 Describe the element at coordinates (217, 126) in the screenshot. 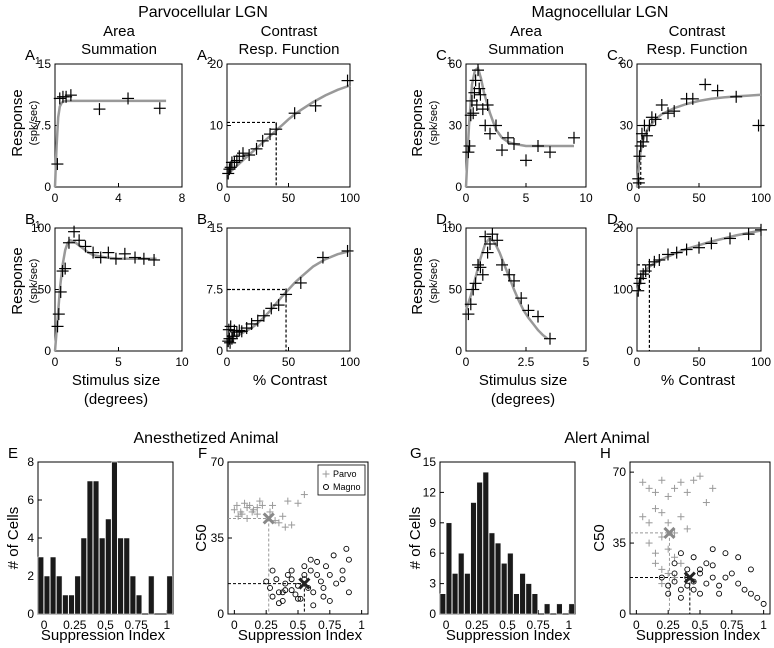

I see `y-tick-label: 10` at that location.